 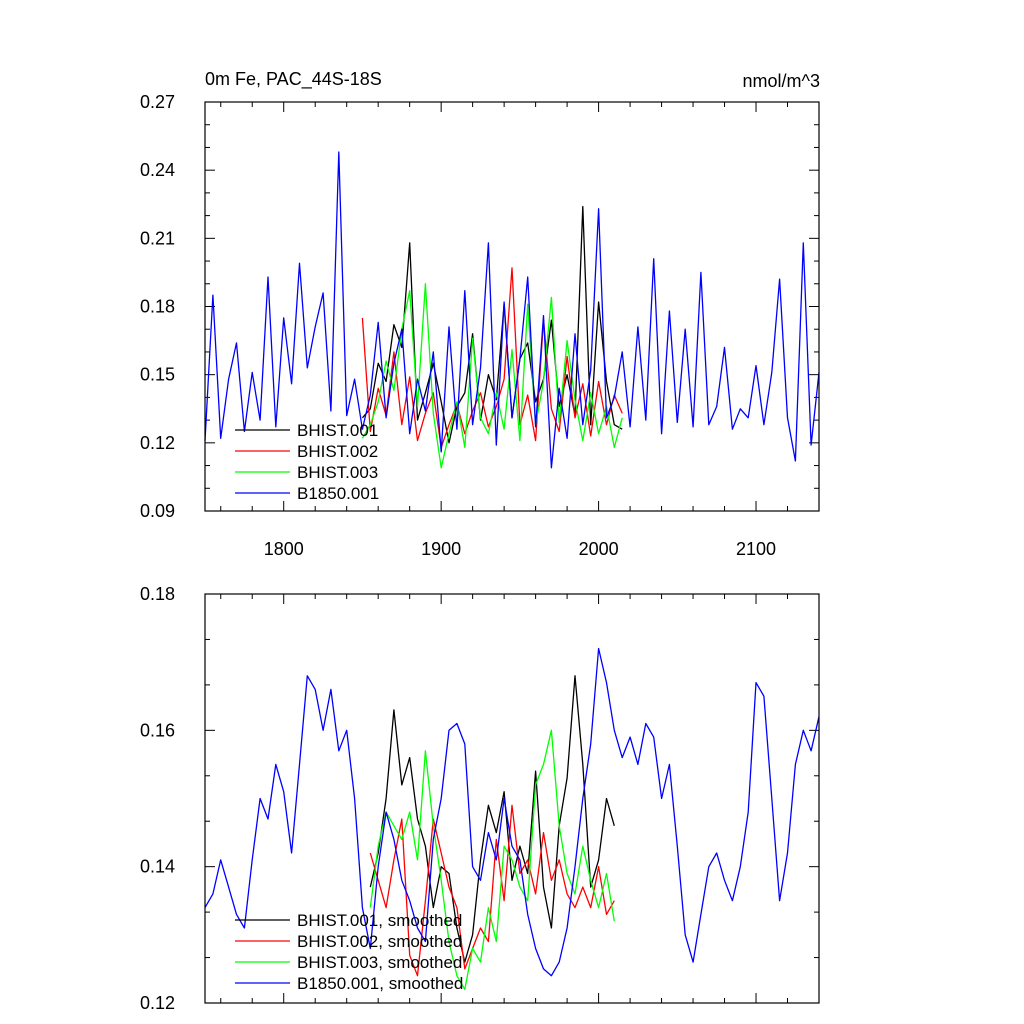 What do you see at coordinates (157, 1003) in the screenshot?
I see `bottom-y-tick-label: 0.12` at bounding box center [157, 1003].